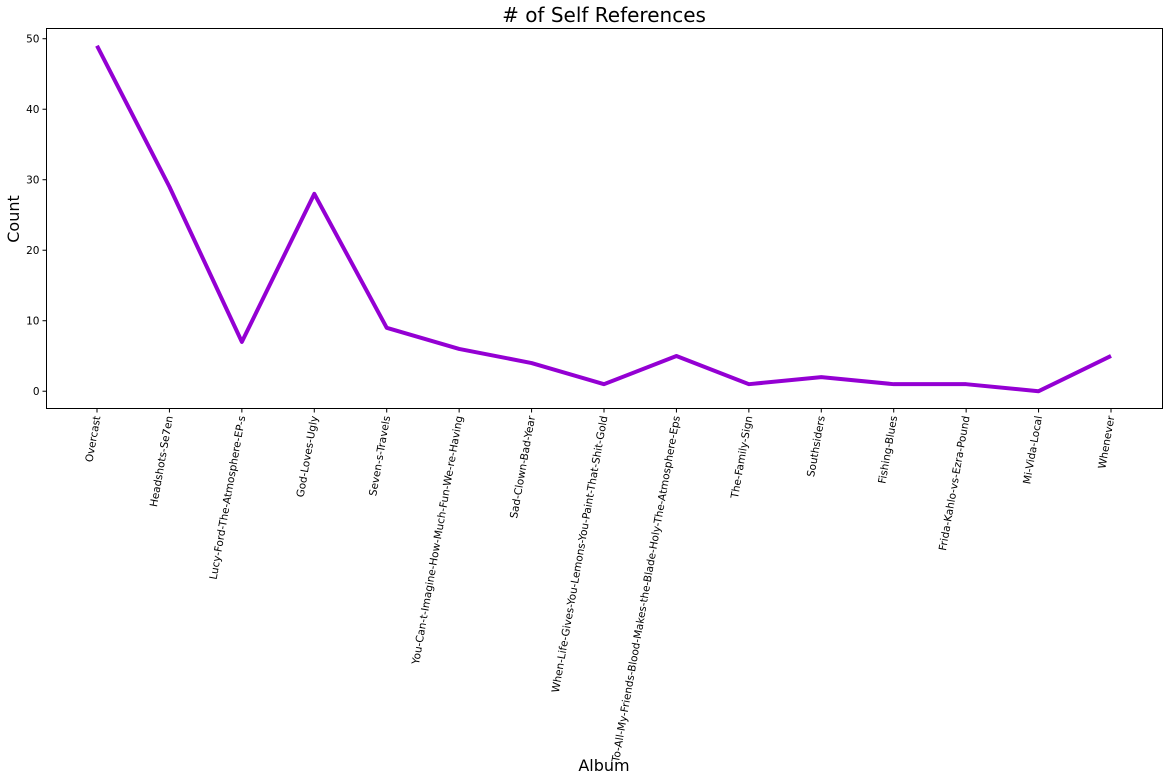  Describe the element at coordinates (888, 450) in the screenshot. I see `x-tick-label: Fishing-Blues` at that location.